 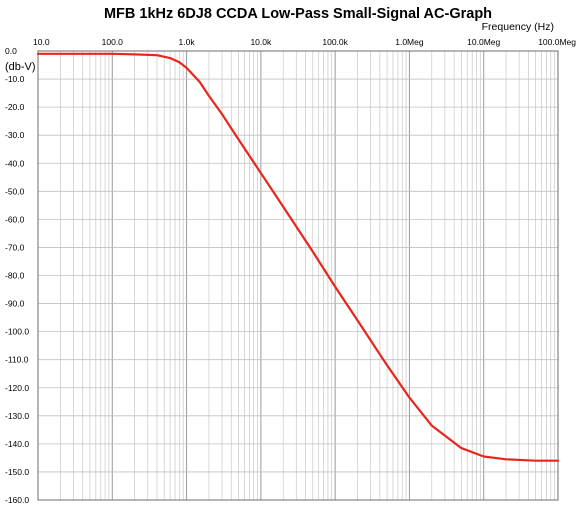 I want to click on y-tick-label: -130.0, so click(x=17, y=416).